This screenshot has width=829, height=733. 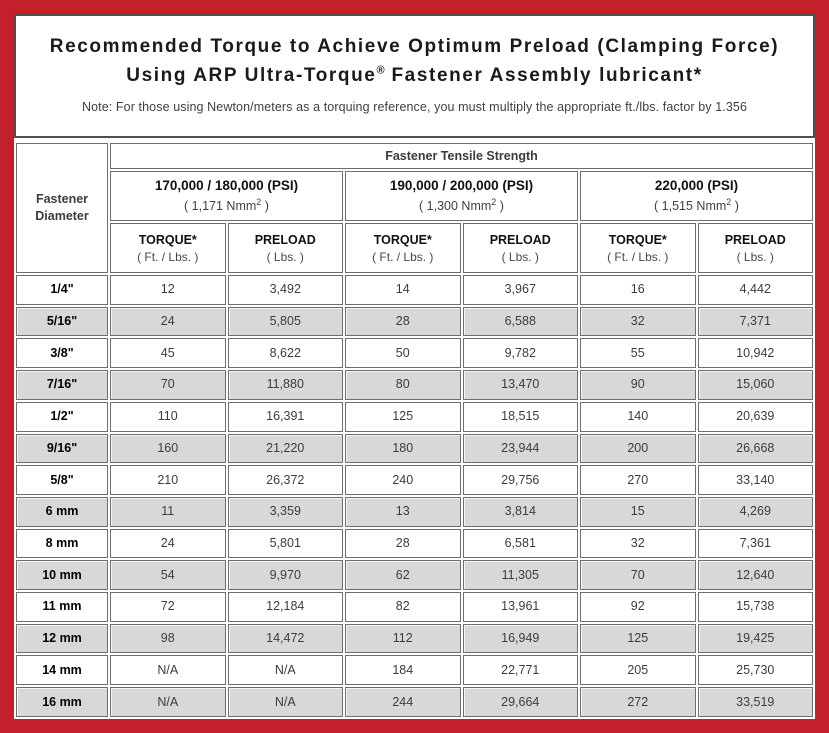 What do you see at coordinates (755, 353) in the screenshot?
I see `preload-value-cell: 10,942` at bounding box center [755, 353].